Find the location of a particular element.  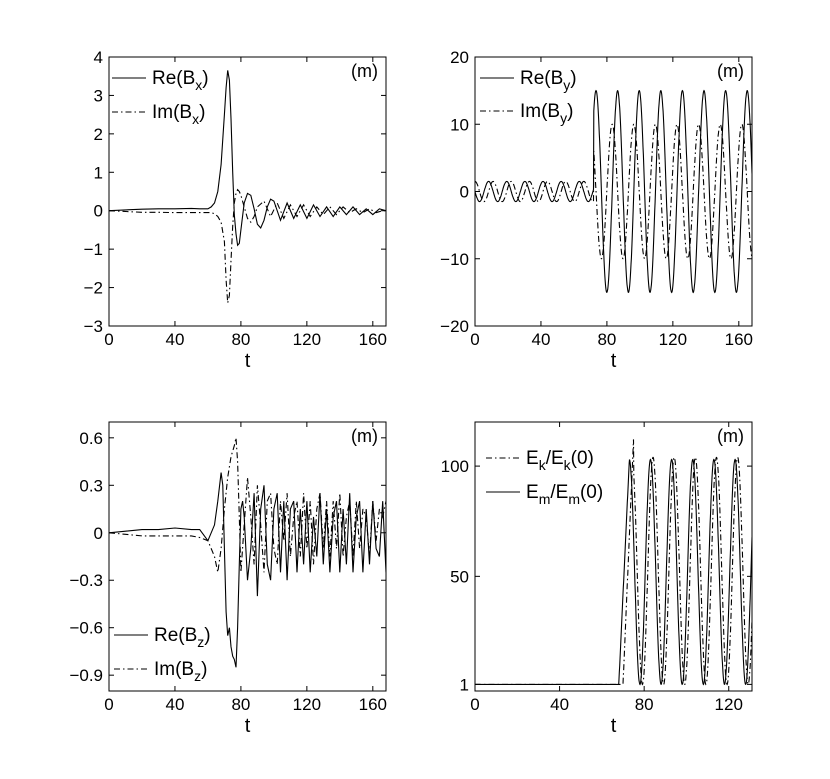

legend-label: Re(By) is located at coordinates (548, 80).